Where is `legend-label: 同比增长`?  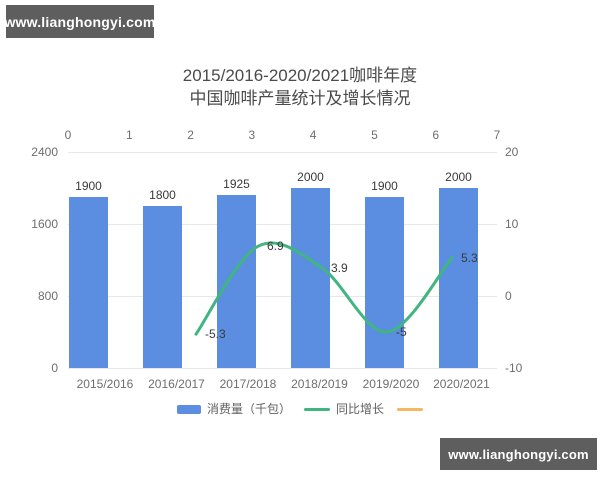
legend-label: 同比增长 is located at coordinates (360, 409).